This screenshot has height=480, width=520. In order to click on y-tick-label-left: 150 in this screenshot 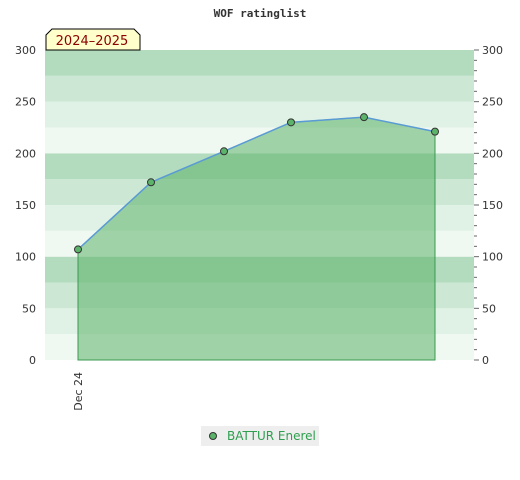, I will do `click(25, 205)`.